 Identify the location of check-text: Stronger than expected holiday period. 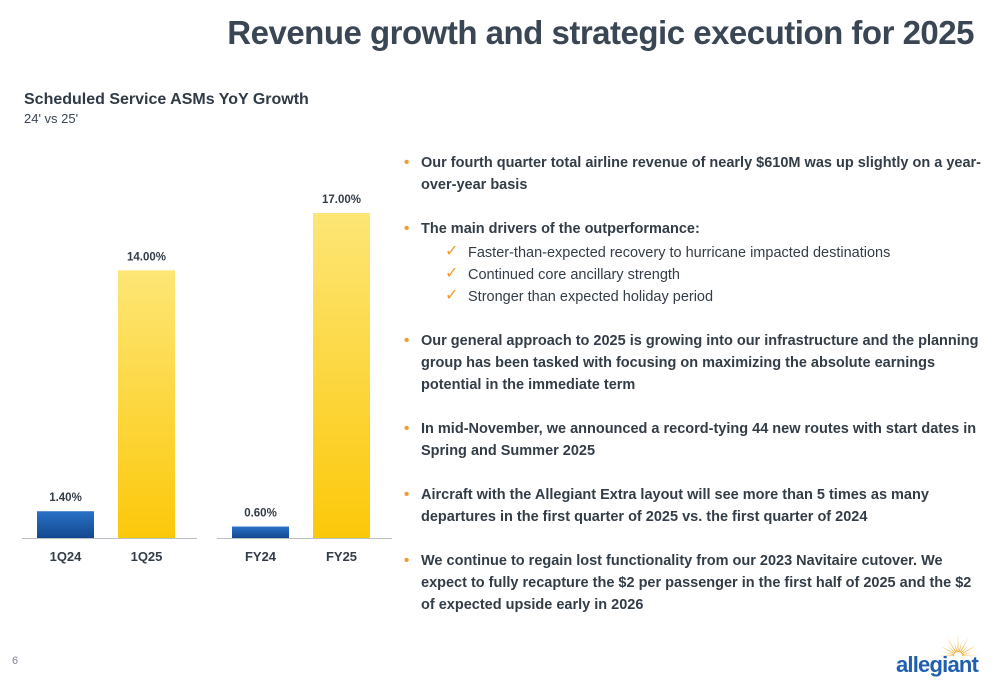
(591, 297).